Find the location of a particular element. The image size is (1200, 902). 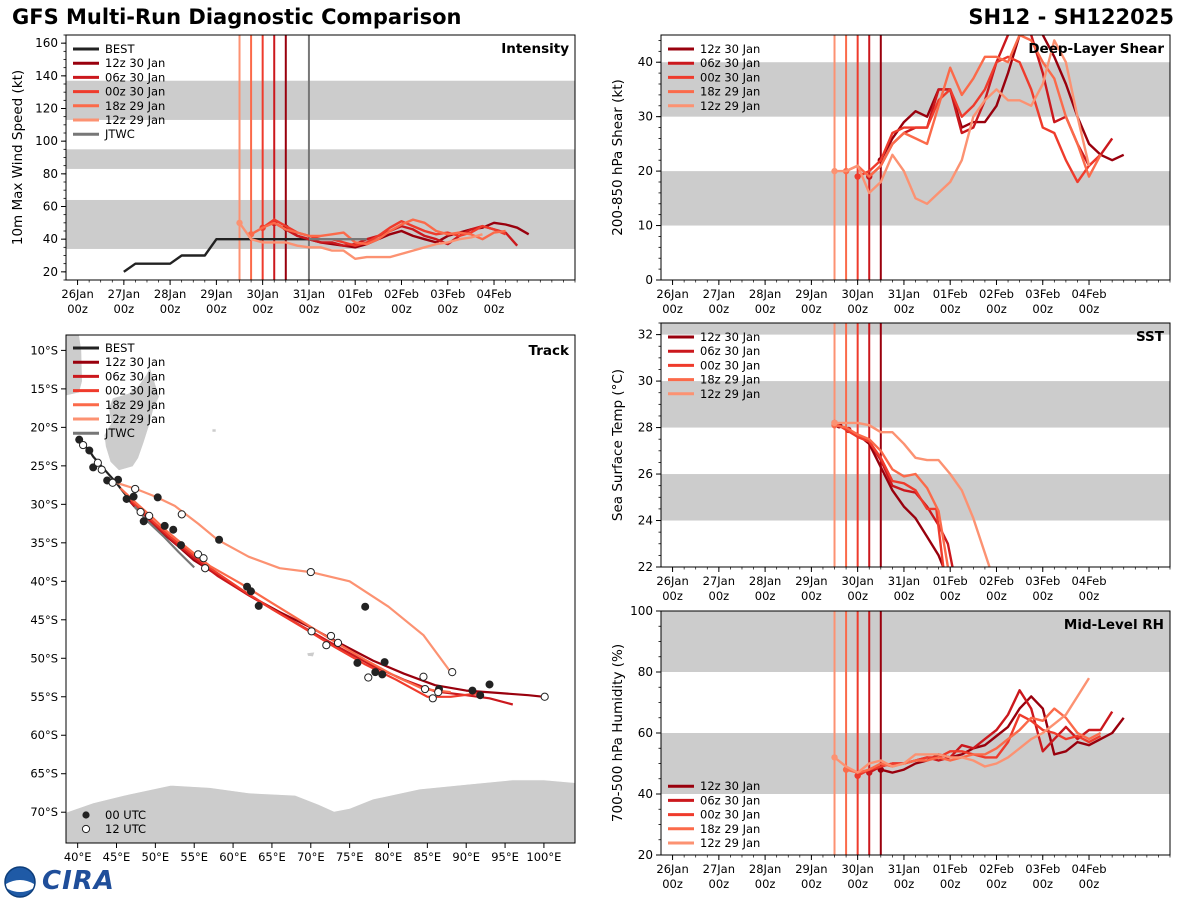

y-axis-label: 700-500 hPa Humidity (%) is located at coordinates (618, 733).